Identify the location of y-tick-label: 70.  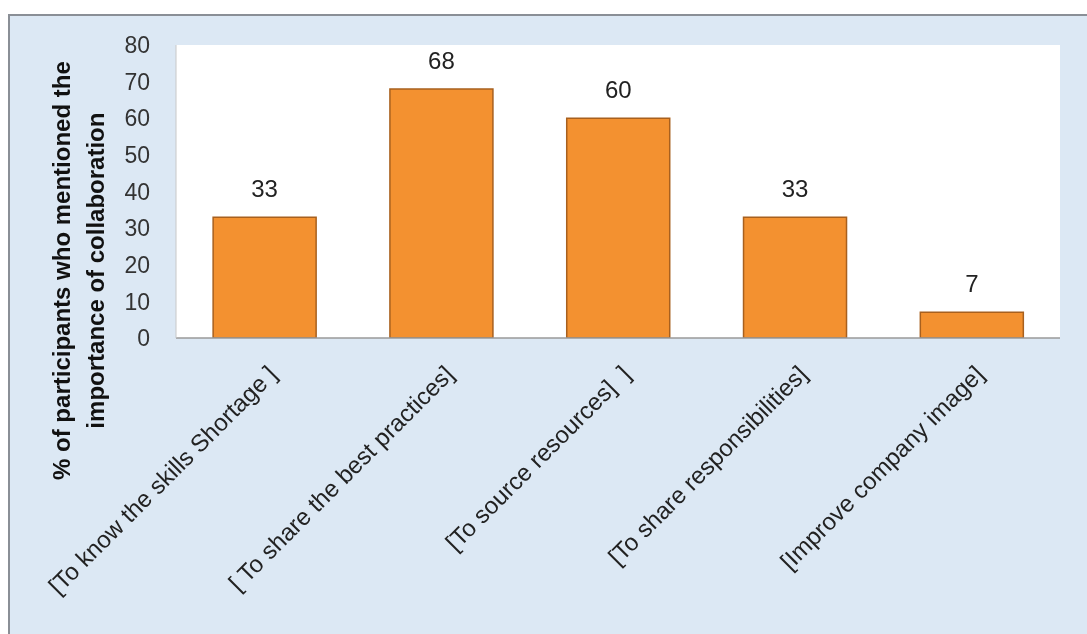
(137, 81).